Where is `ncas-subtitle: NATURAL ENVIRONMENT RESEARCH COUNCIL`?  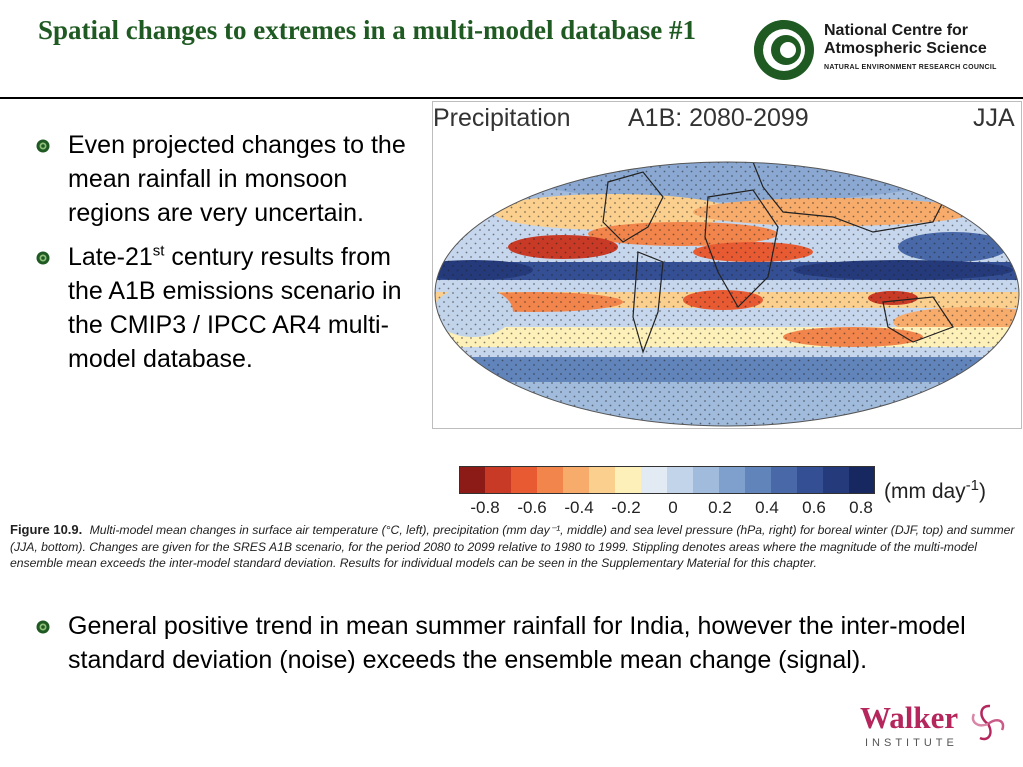 ncas-subtitle: NATURAL ENVIRONMENT RESEARCH COUNCIL is located at coordinates (910, 67).